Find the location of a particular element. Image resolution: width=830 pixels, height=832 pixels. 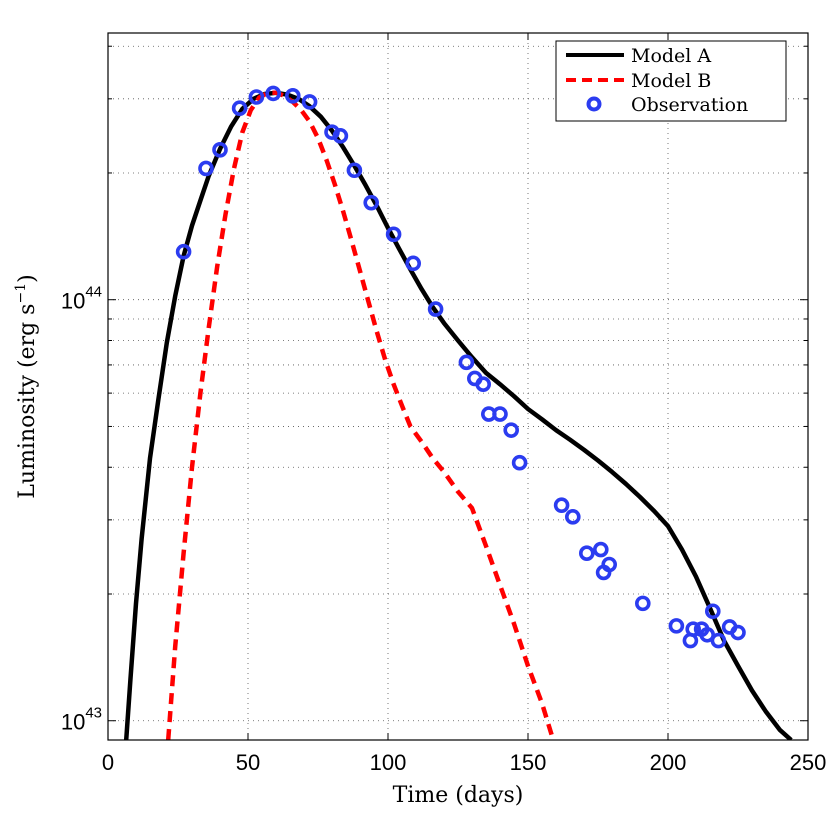

y-tick-label: 1043 is located at coordinates (81, 720).